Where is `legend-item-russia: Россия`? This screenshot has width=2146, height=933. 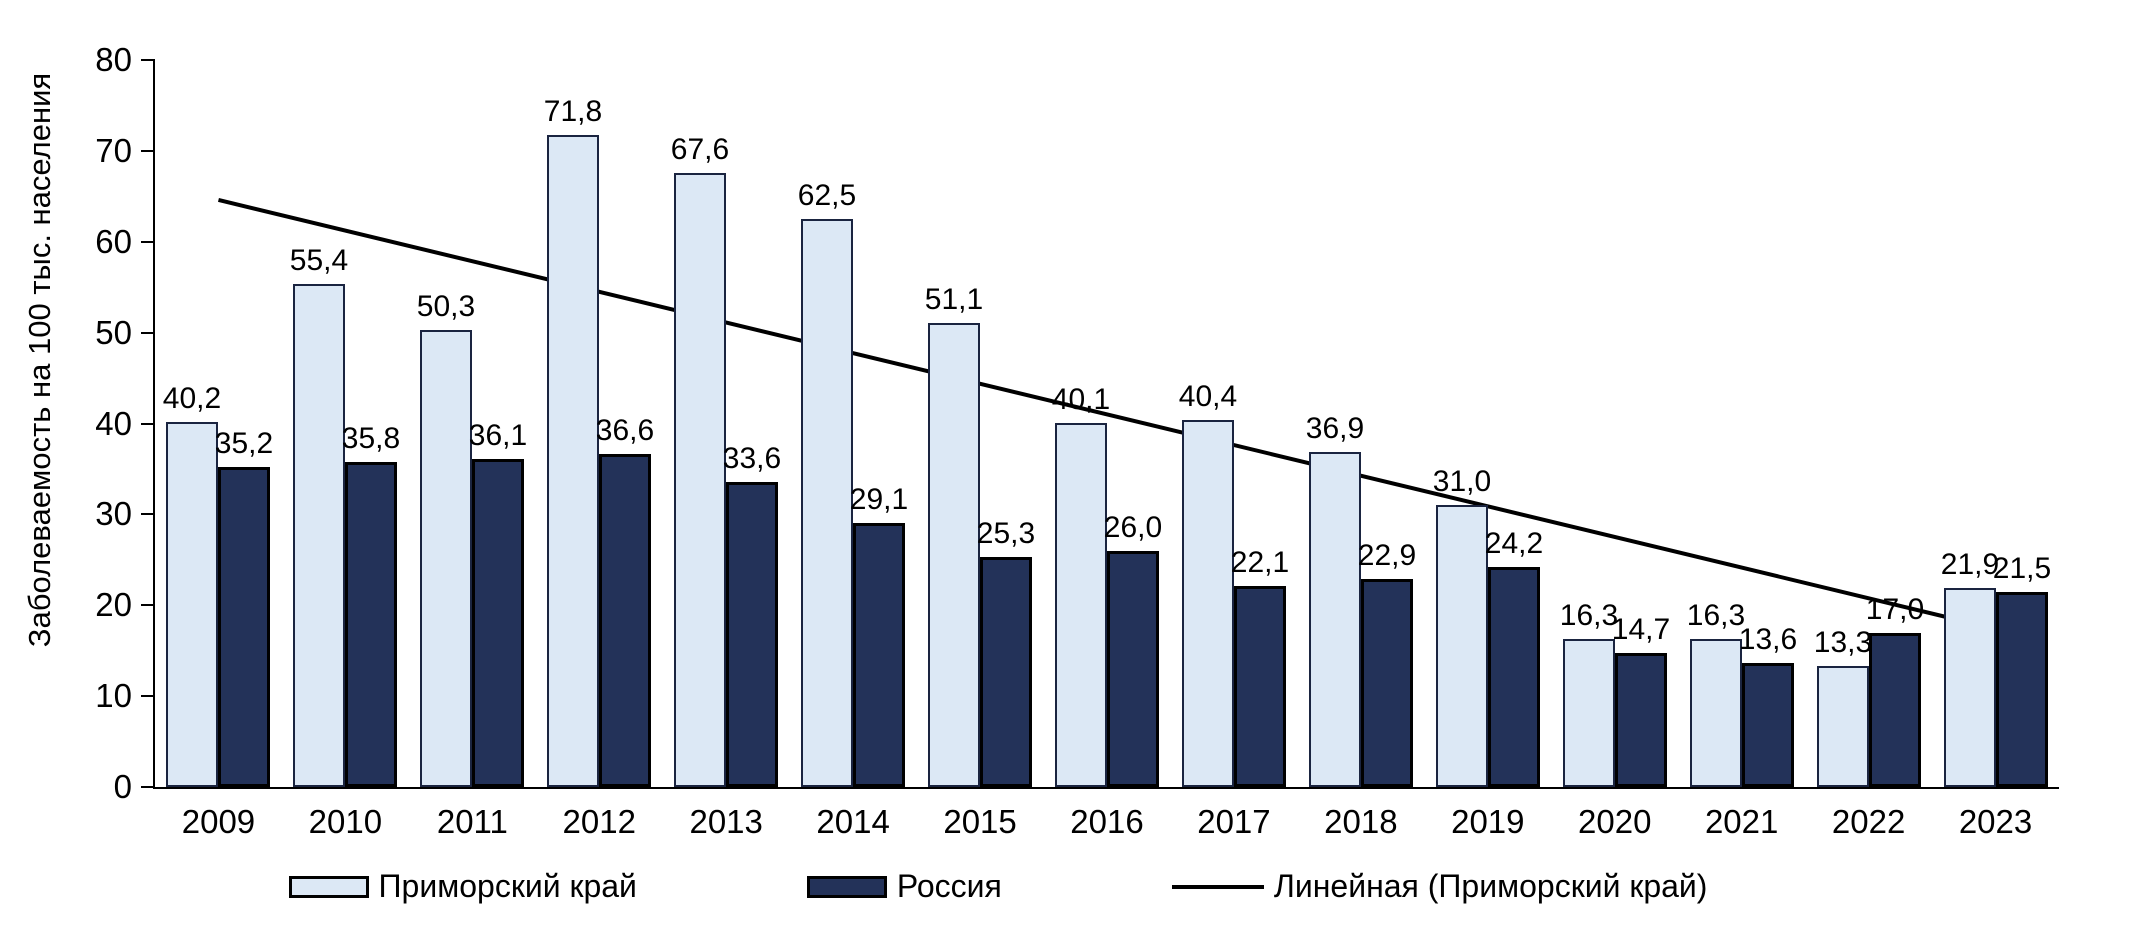
legend-item-russia: Россия is located at coordinates (904, 886).